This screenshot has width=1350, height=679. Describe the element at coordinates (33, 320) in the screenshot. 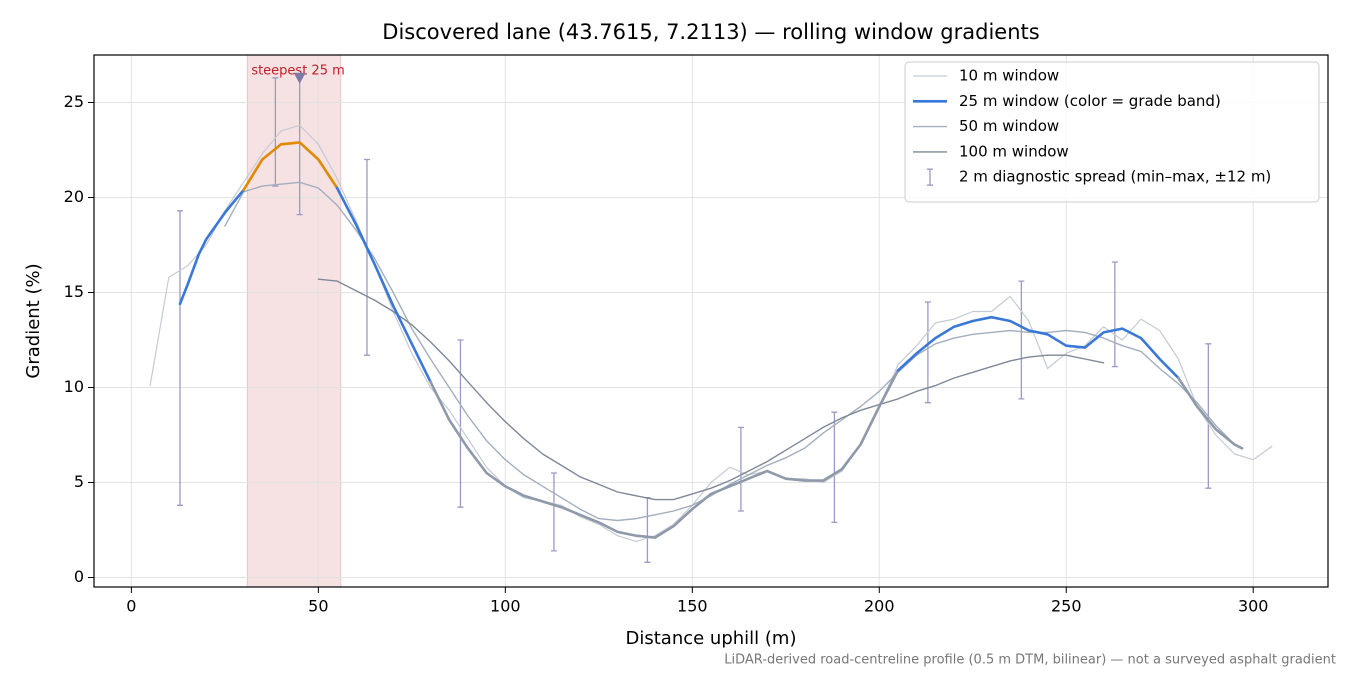

I see `y-axis-label: Gradient (%)` at that location.